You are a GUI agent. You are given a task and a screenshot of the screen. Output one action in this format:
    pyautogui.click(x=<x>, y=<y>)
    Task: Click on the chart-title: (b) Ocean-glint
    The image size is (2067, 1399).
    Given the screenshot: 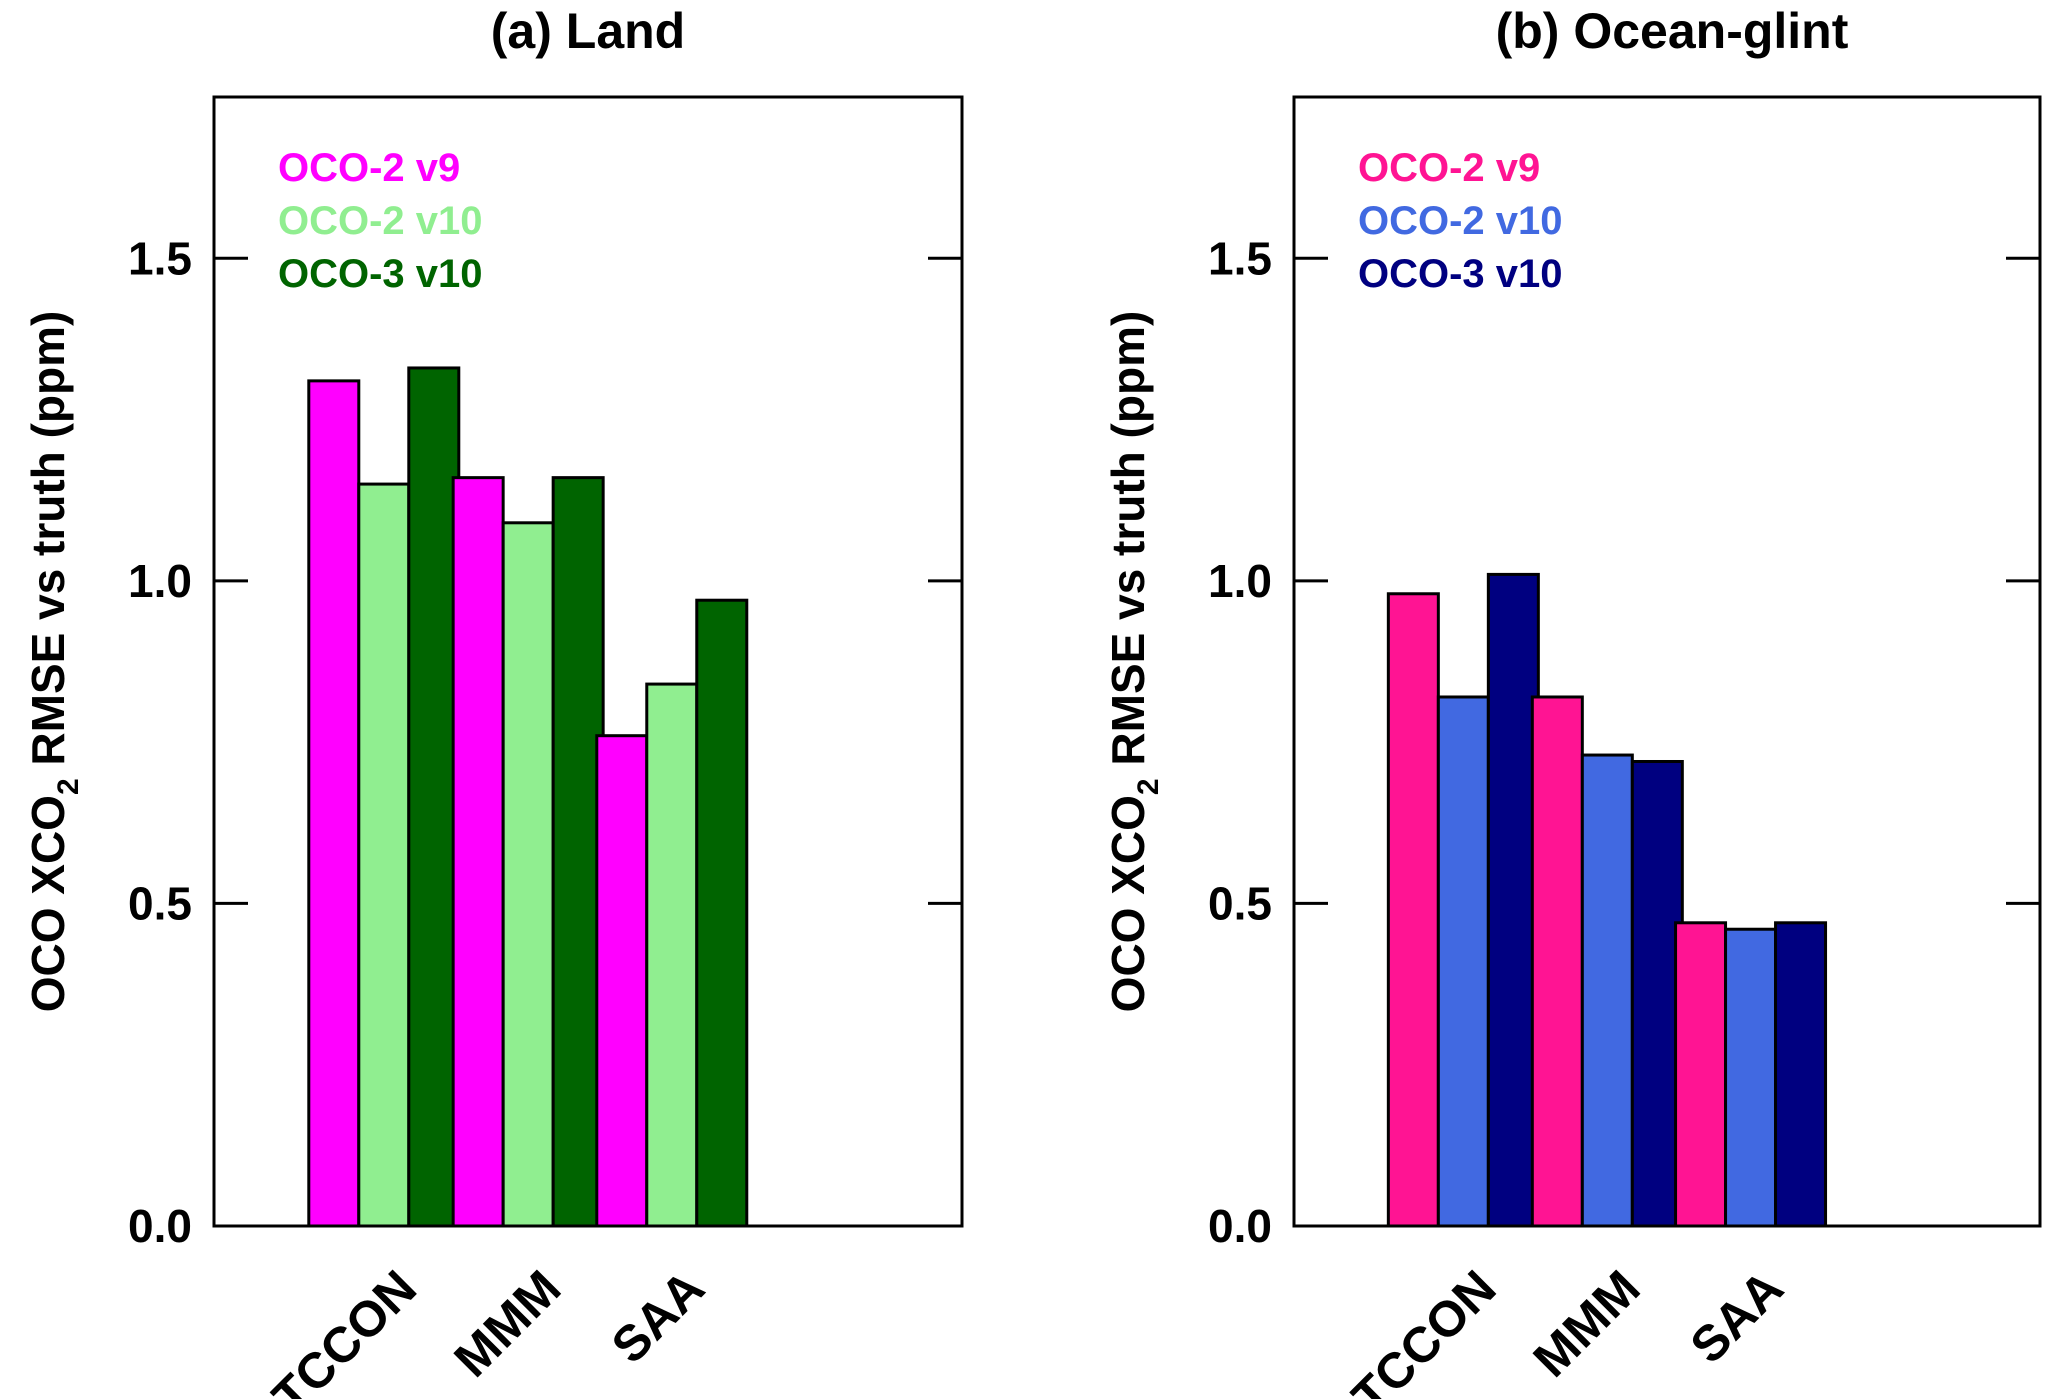 What is the action you would take?
    pyautogui.click(x=1672, y=31)
    